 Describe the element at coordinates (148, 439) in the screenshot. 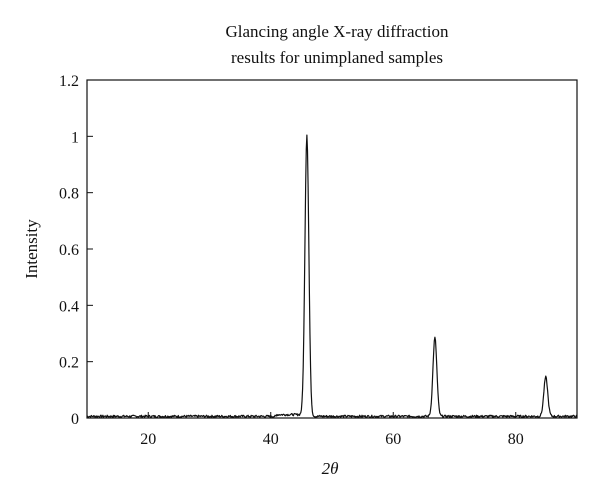

I see `x-tick-label: 20` at that location.